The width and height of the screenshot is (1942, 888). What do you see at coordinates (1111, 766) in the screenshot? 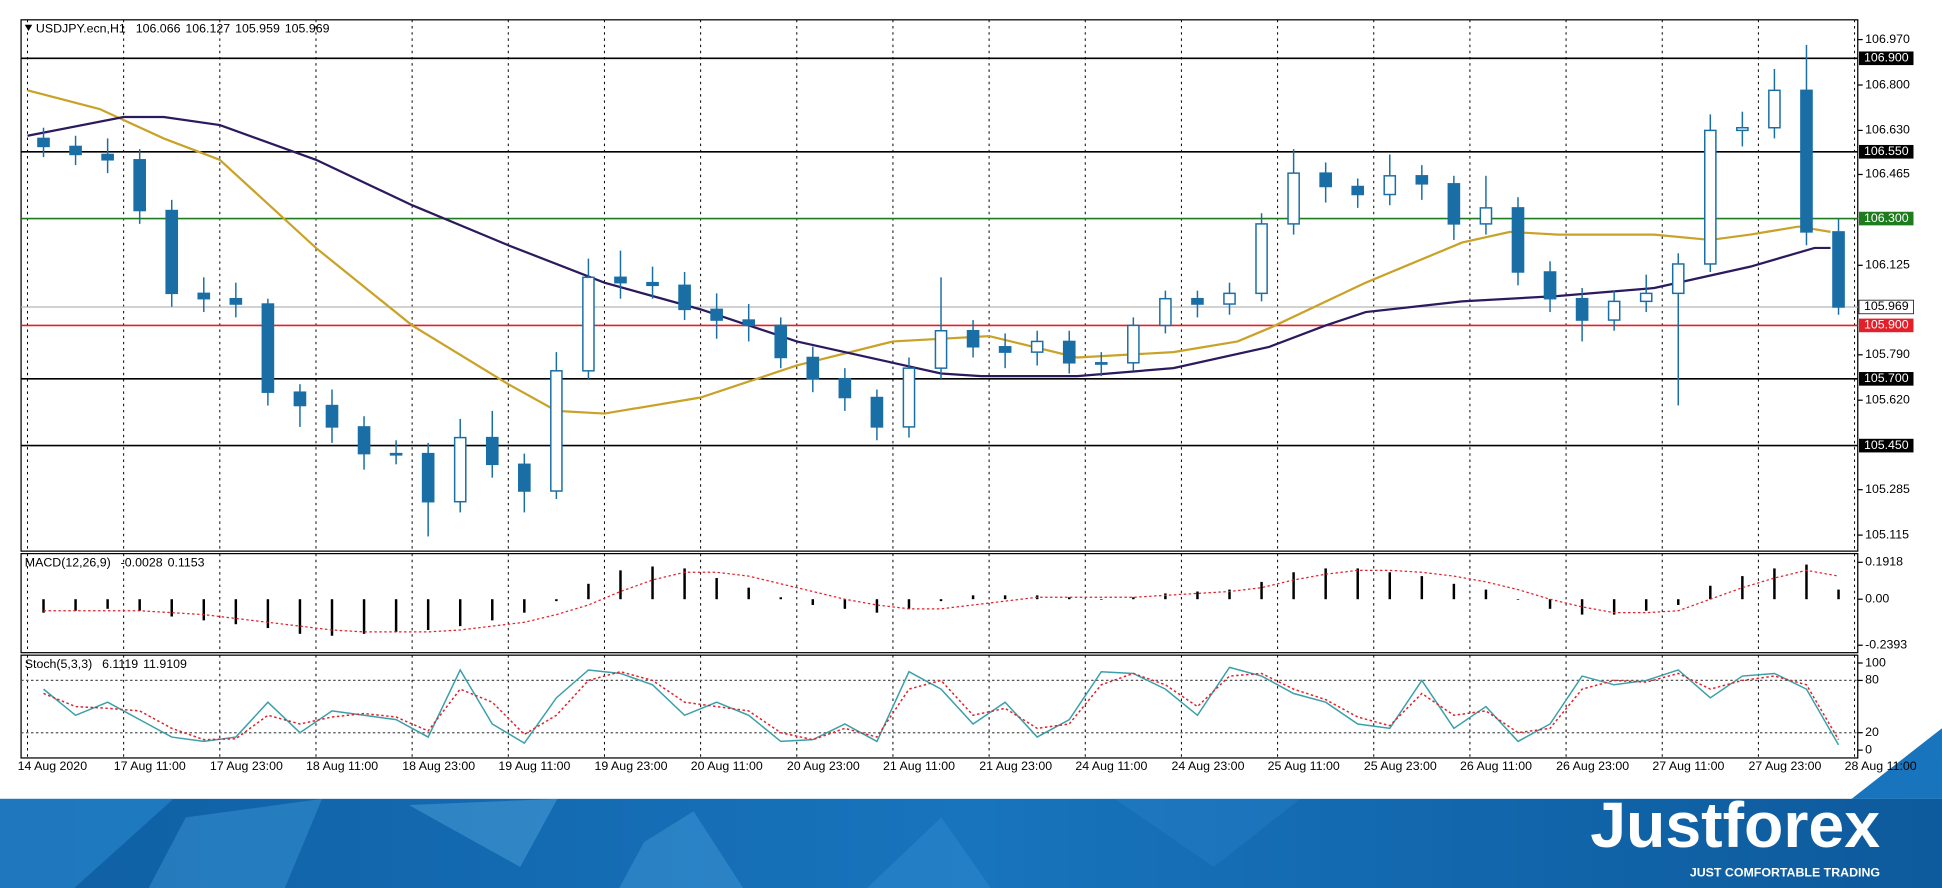
I see `x-tick-label: 24 Aug 11:00` at bounding box center [1111, 766].